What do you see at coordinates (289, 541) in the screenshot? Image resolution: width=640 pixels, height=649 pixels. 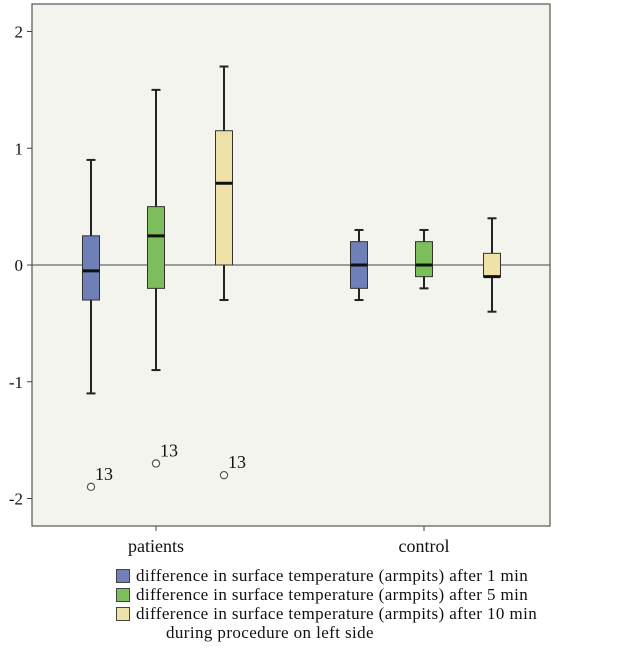 I see `category-labels: patients control` at bounding box center [289, 541].